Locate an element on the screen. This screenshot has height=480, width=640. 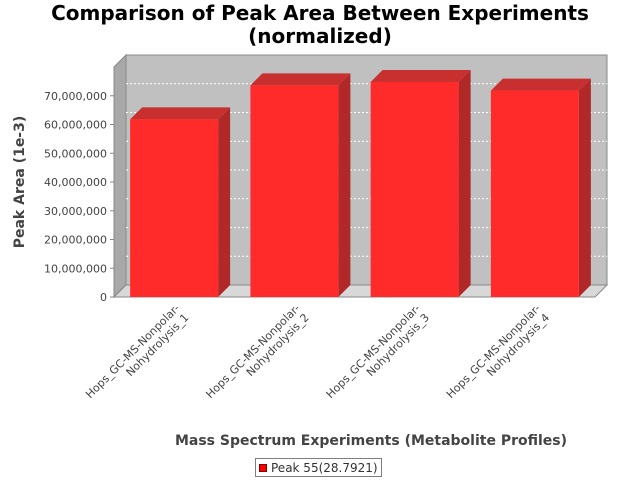
x-tick-label: Hops_GC-MS-Nonpolar-Nohydrolysis_2 is located at coordinates (257, 356).